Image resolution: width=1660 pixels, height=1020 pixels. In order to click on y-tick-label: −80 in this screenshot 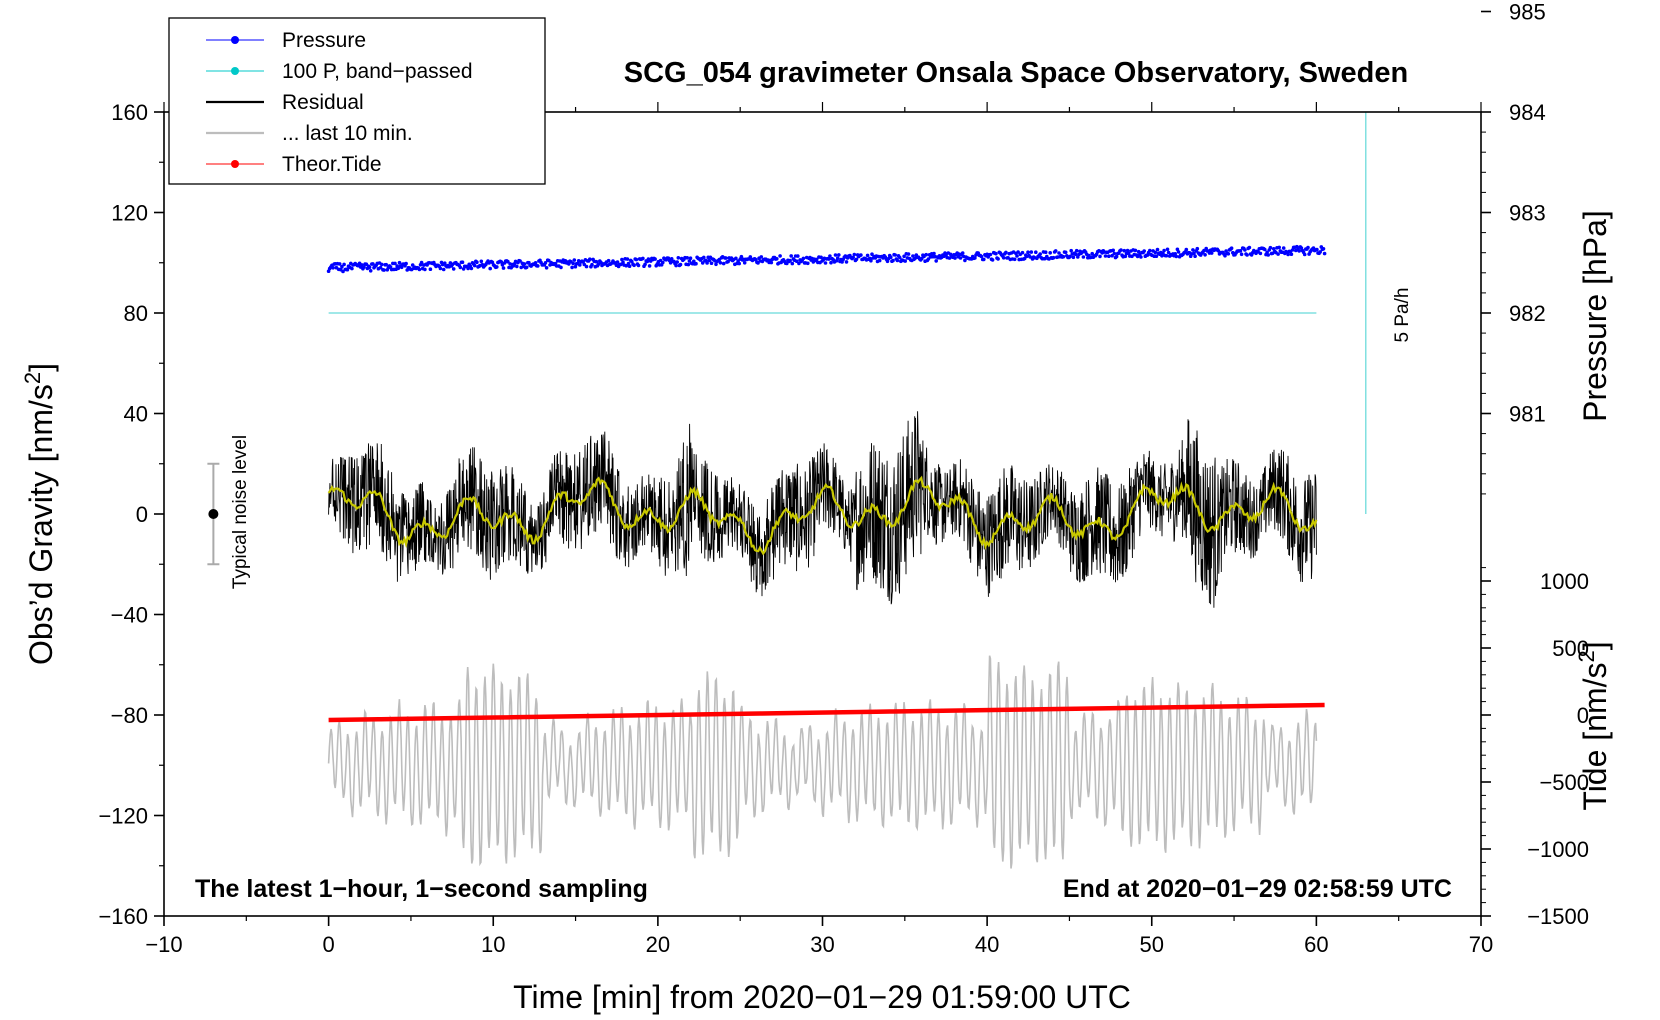, I will do `click(129, 715)`.